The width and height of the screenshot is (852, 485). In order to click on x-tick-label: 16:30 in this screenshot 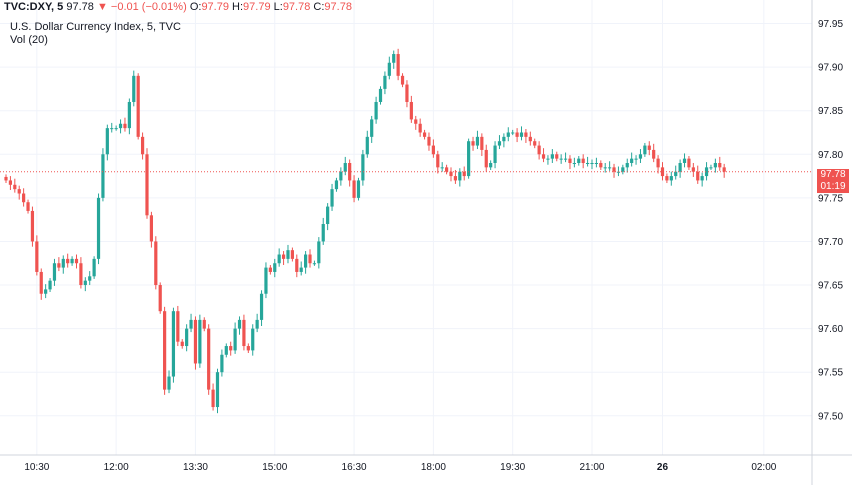, I will do `click(354, 467)`.